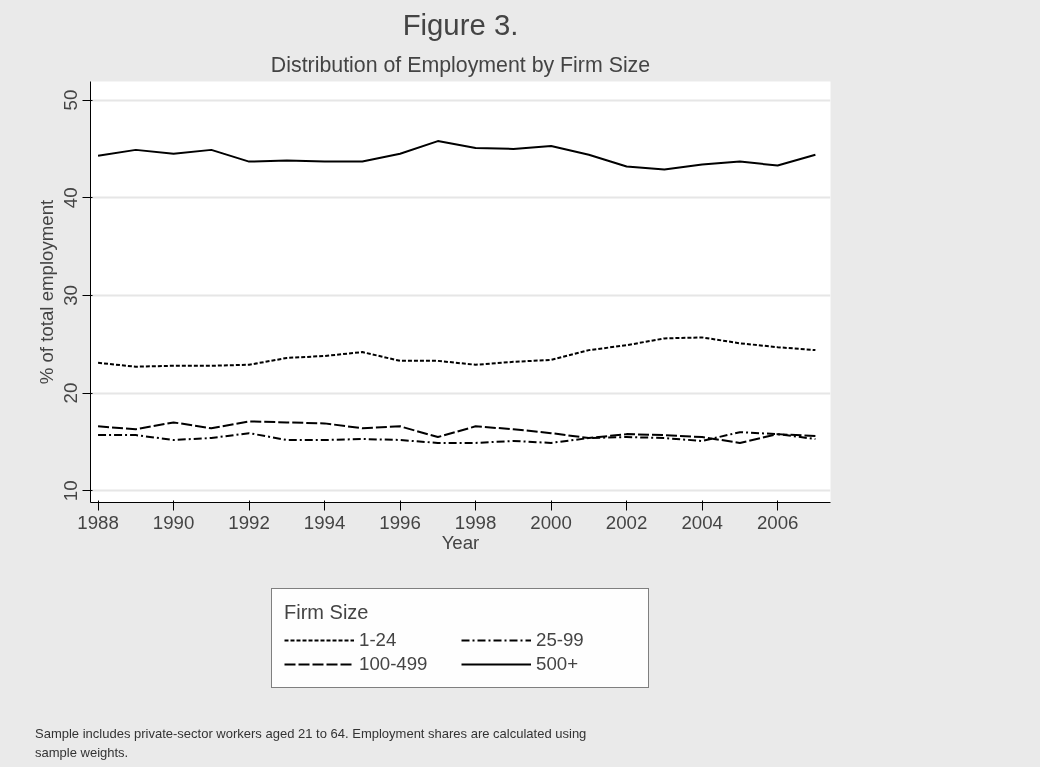 The image size is (1048, 771). Describe the element at coordinates (475, 522) in the screenshot. I see `x-tick-label: 1998` at that location.